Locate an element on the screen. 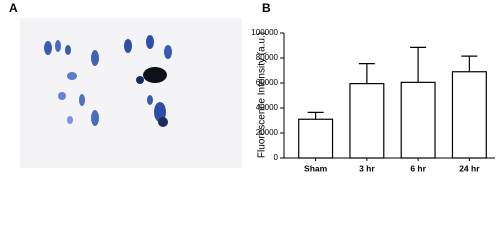 Image resolution: width=500 pixels, height=240 pixels. y-tick-label: 40000 is located at coordinates (267, 107).